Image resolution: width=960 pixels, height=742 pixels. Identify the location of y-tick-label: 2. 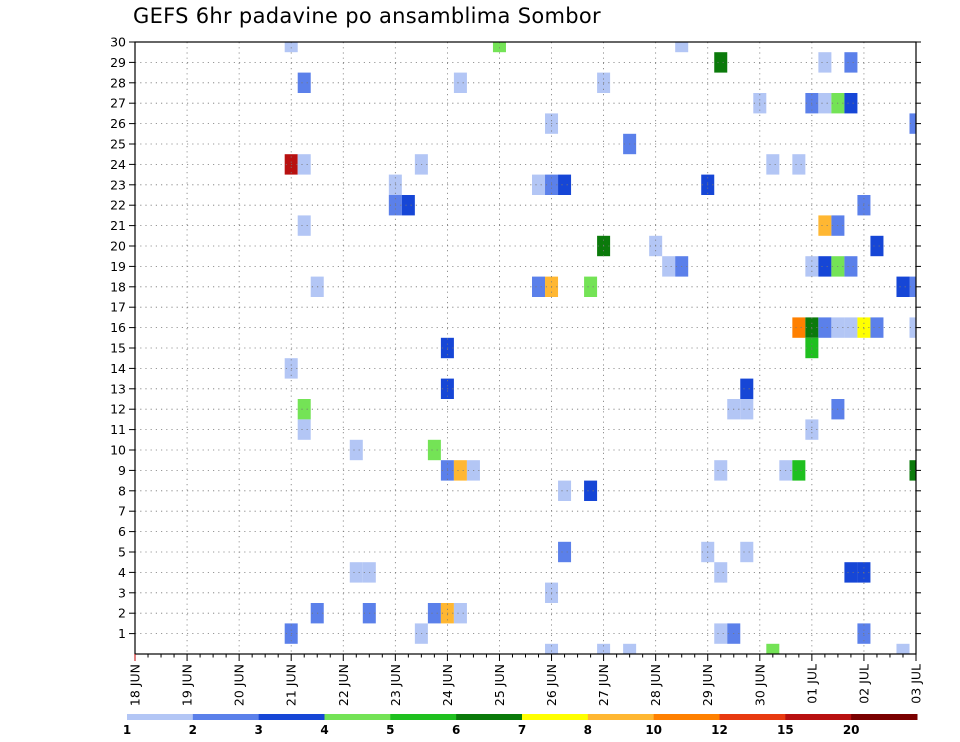
(122, 613).